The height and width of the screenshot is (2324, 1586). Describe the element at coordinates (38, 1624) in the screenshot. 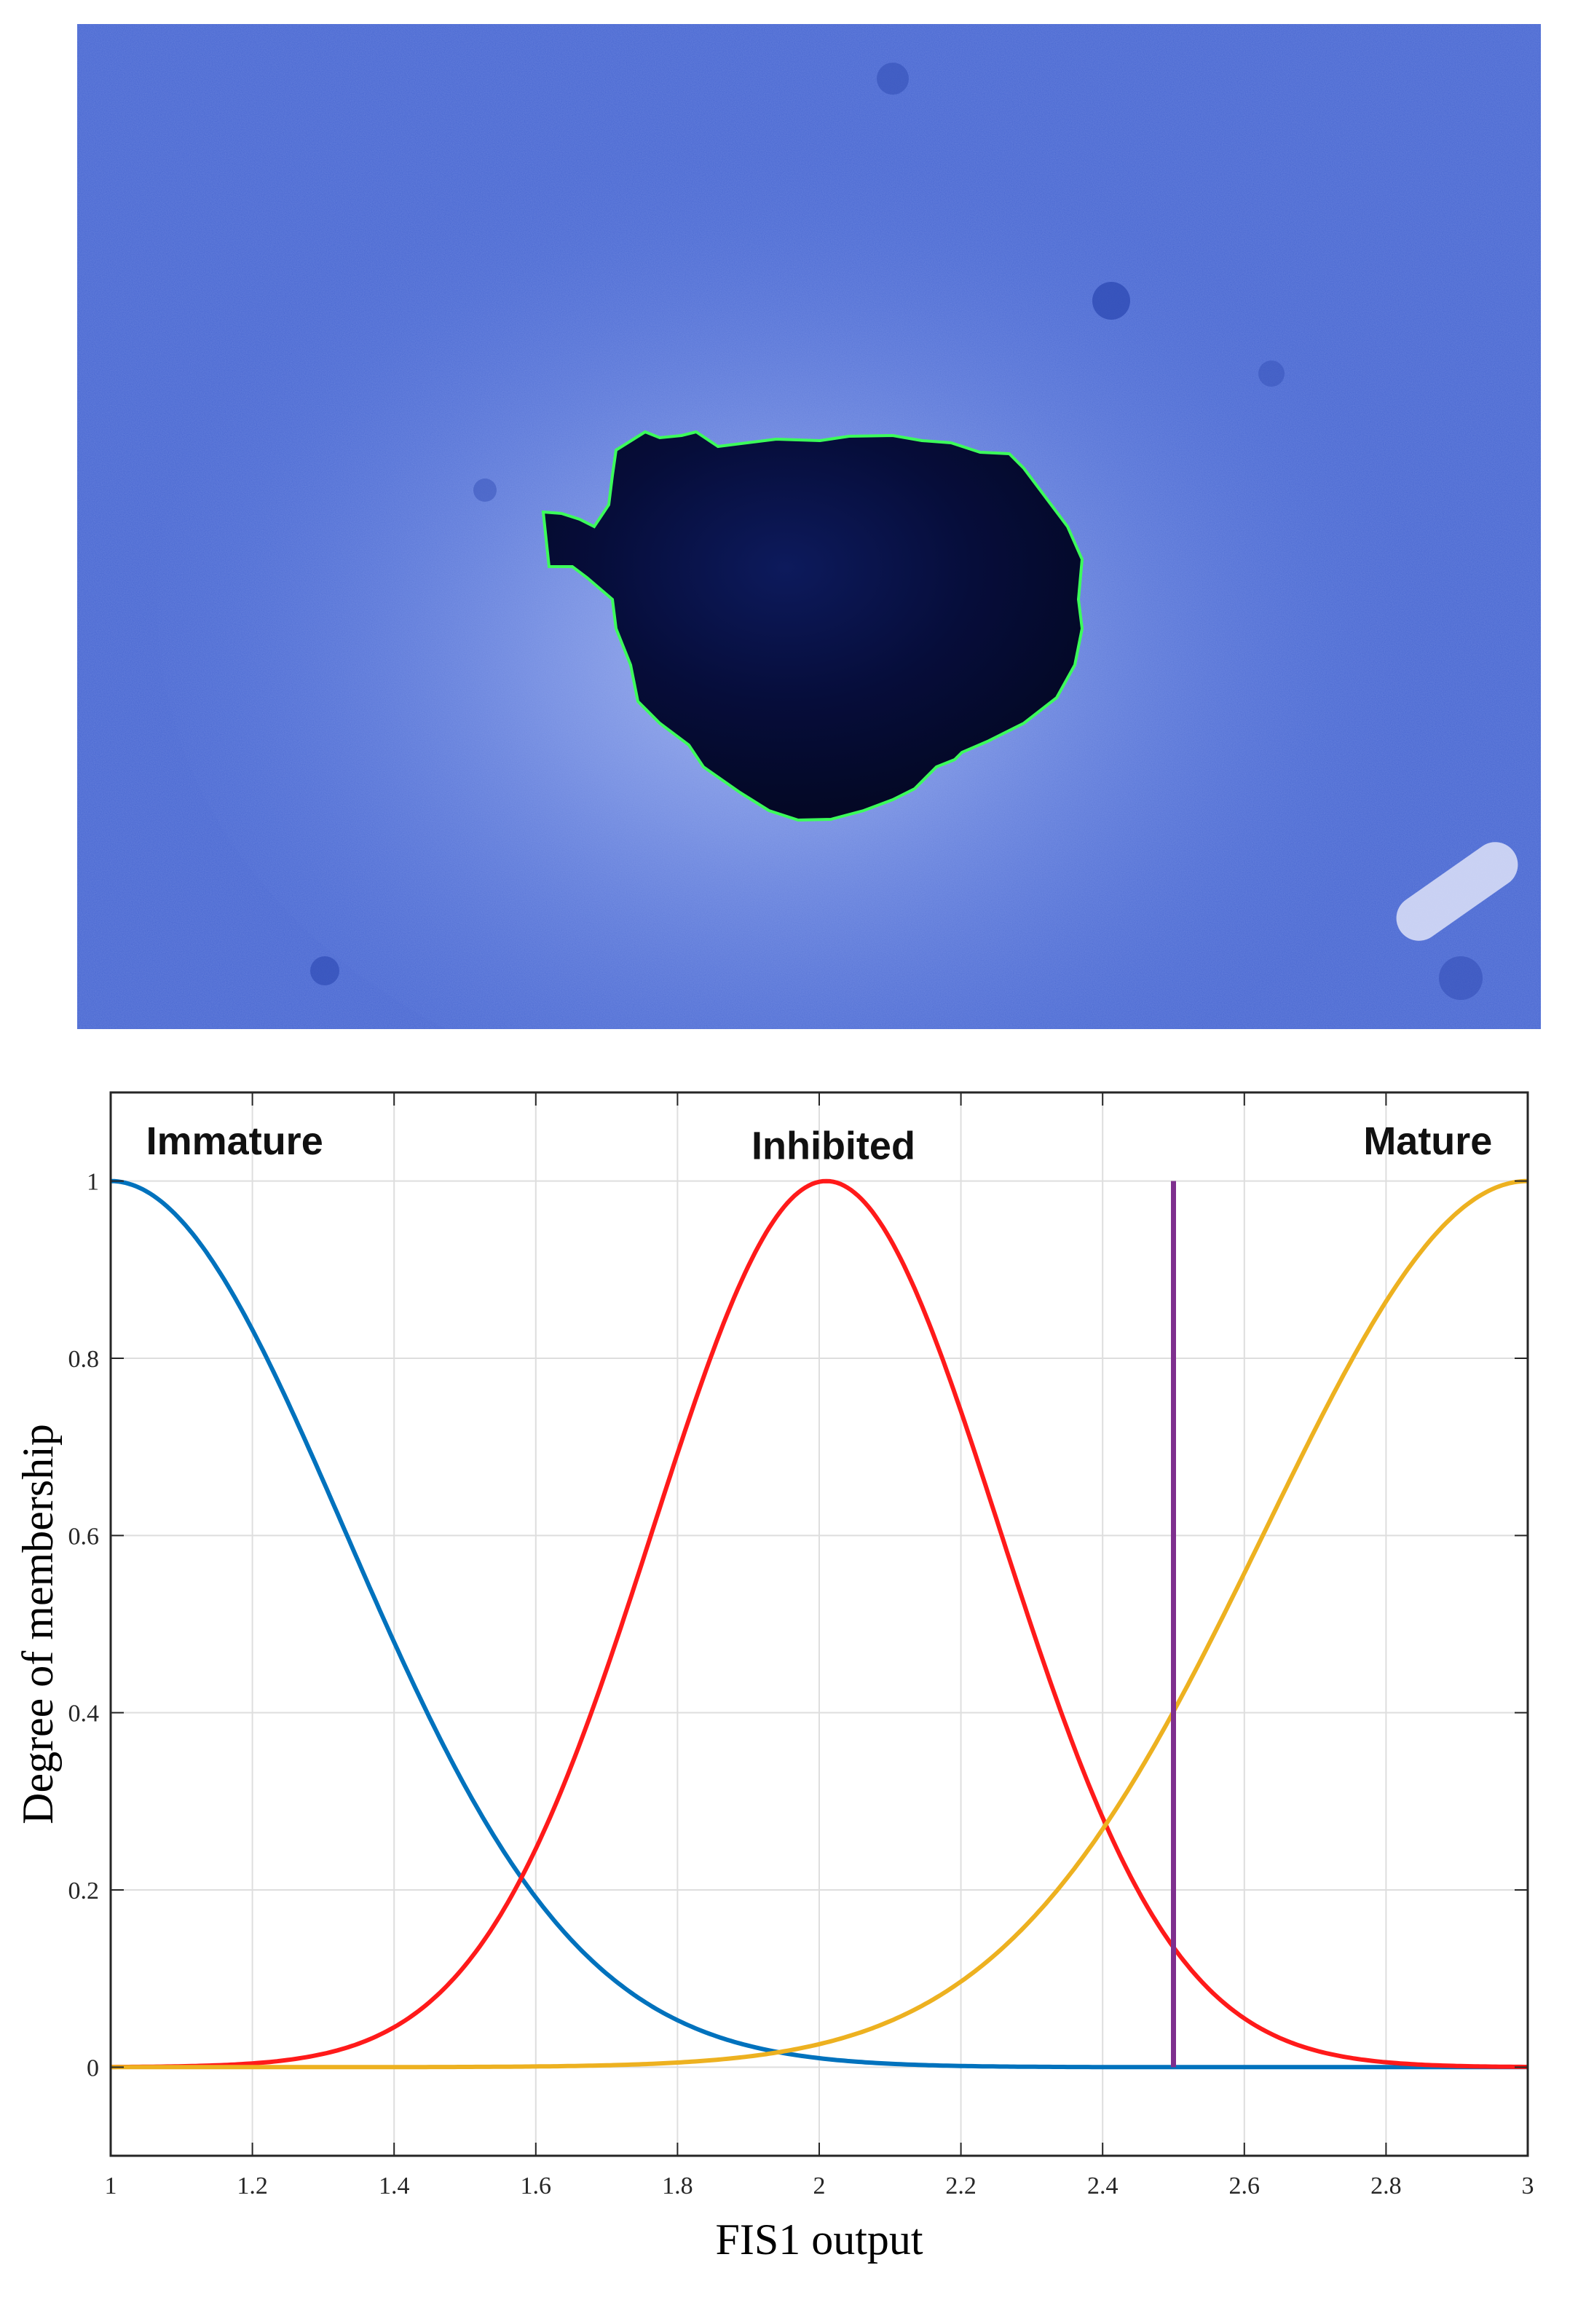

I see `y-axis-title: Degree of membership` at that location.